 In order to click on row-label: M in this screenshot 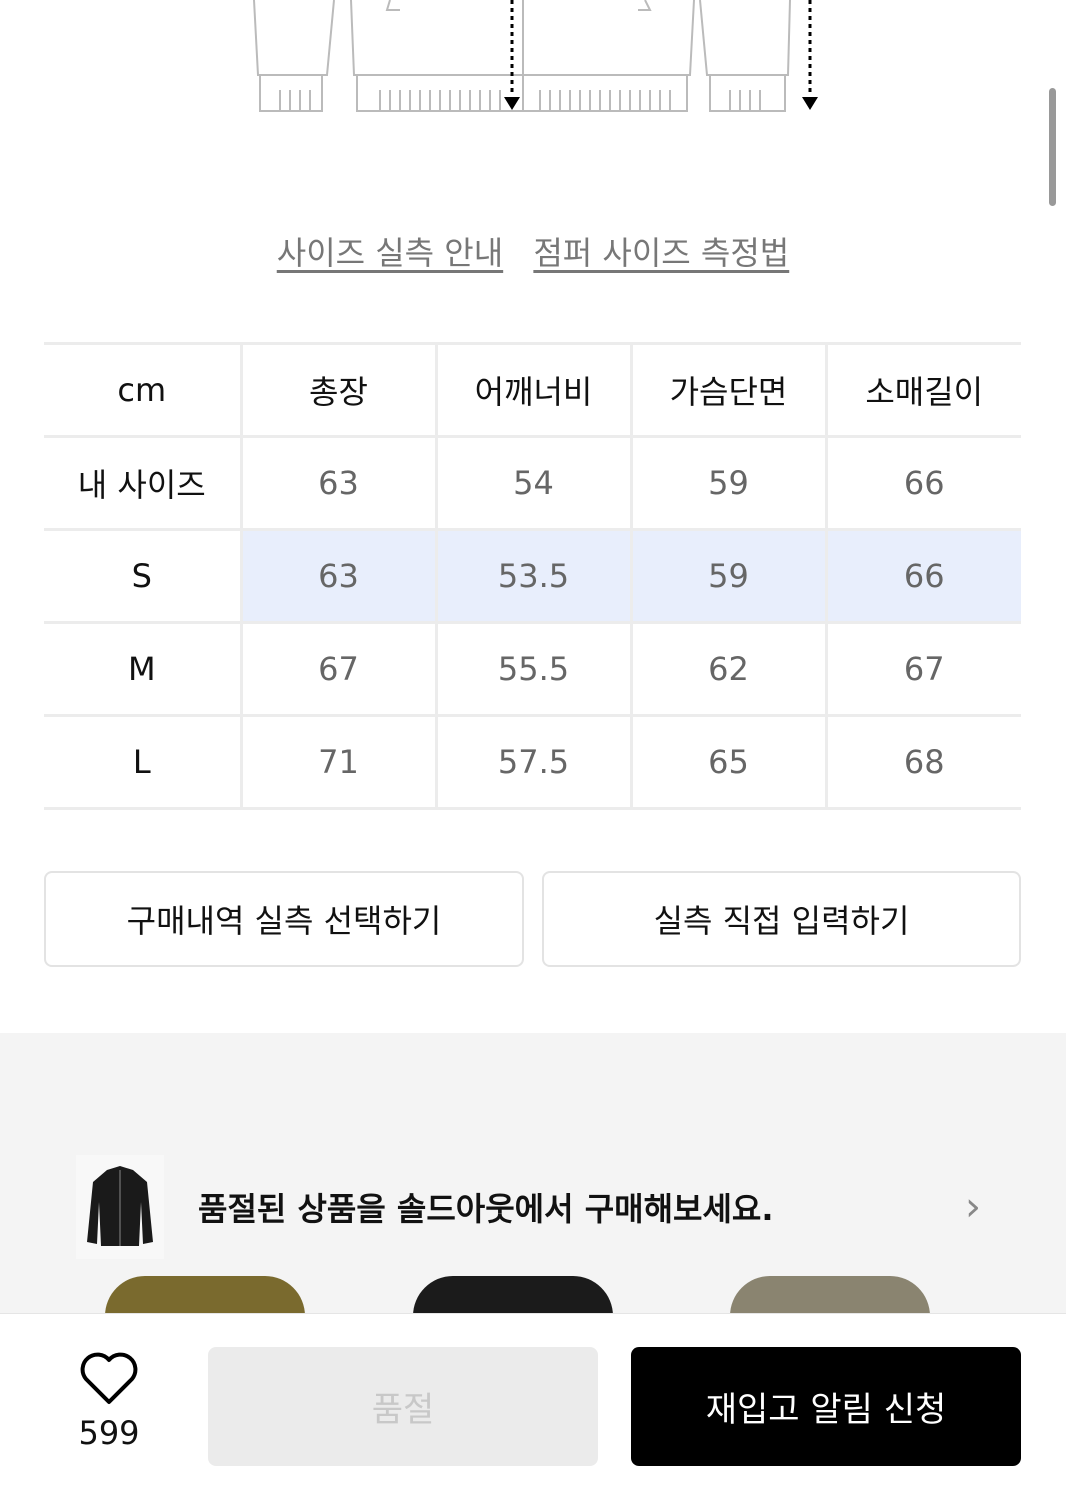, I will do `click(142, 669)`.